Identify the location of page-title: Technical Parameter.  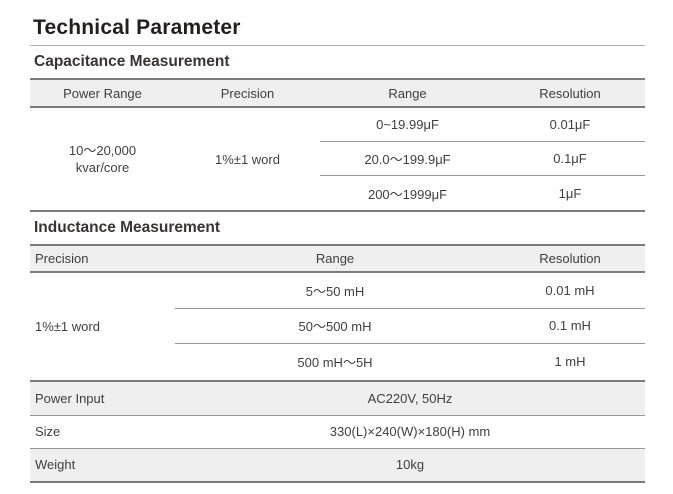
(137, 27).